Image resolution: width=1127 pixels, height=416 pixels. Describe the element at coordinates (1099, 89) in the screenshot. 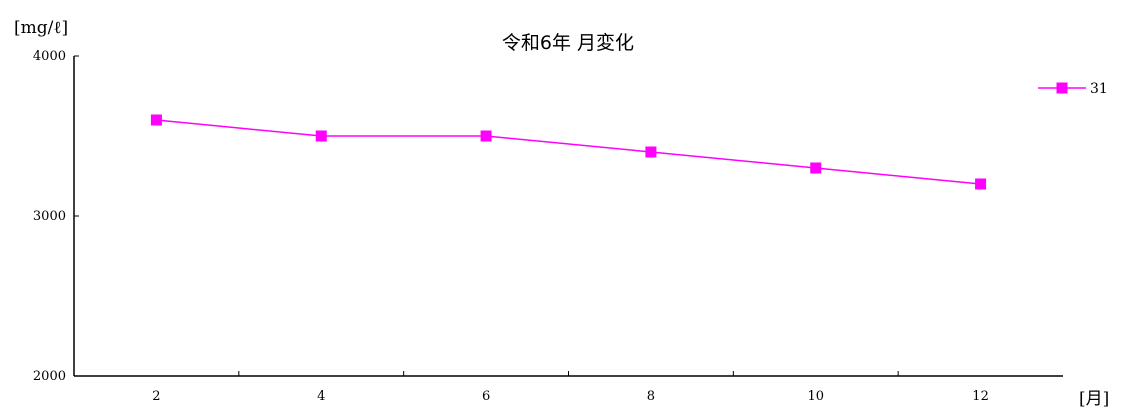

I see `legend-label: 31` at that location.